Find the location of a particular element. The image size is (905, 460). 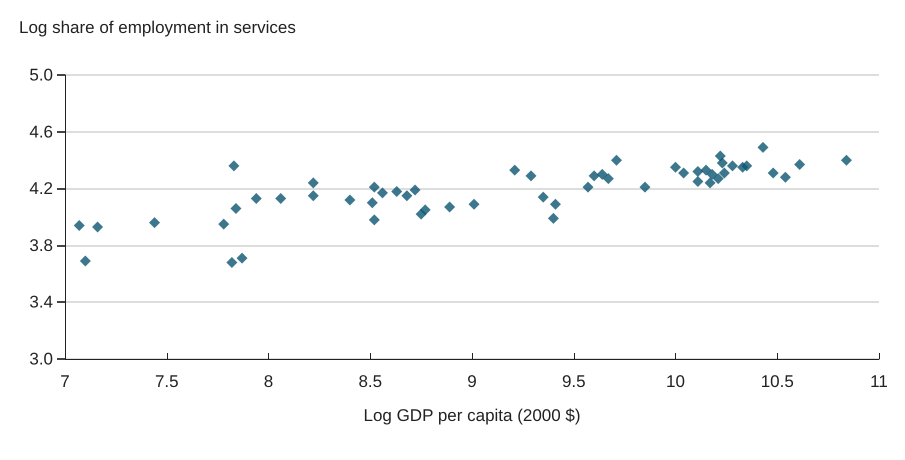

x-tick-label: 11 is located at coordinates (879, 381).